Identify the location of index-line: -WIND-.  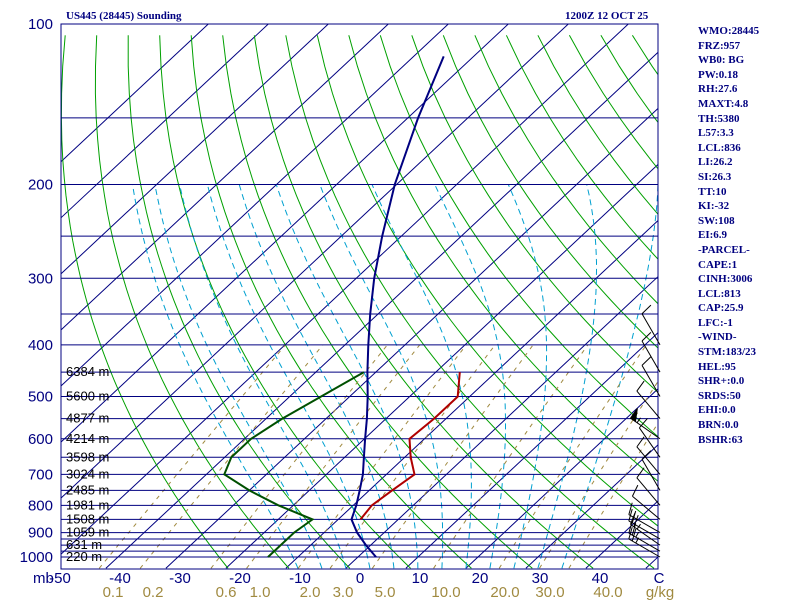
(717, 337).